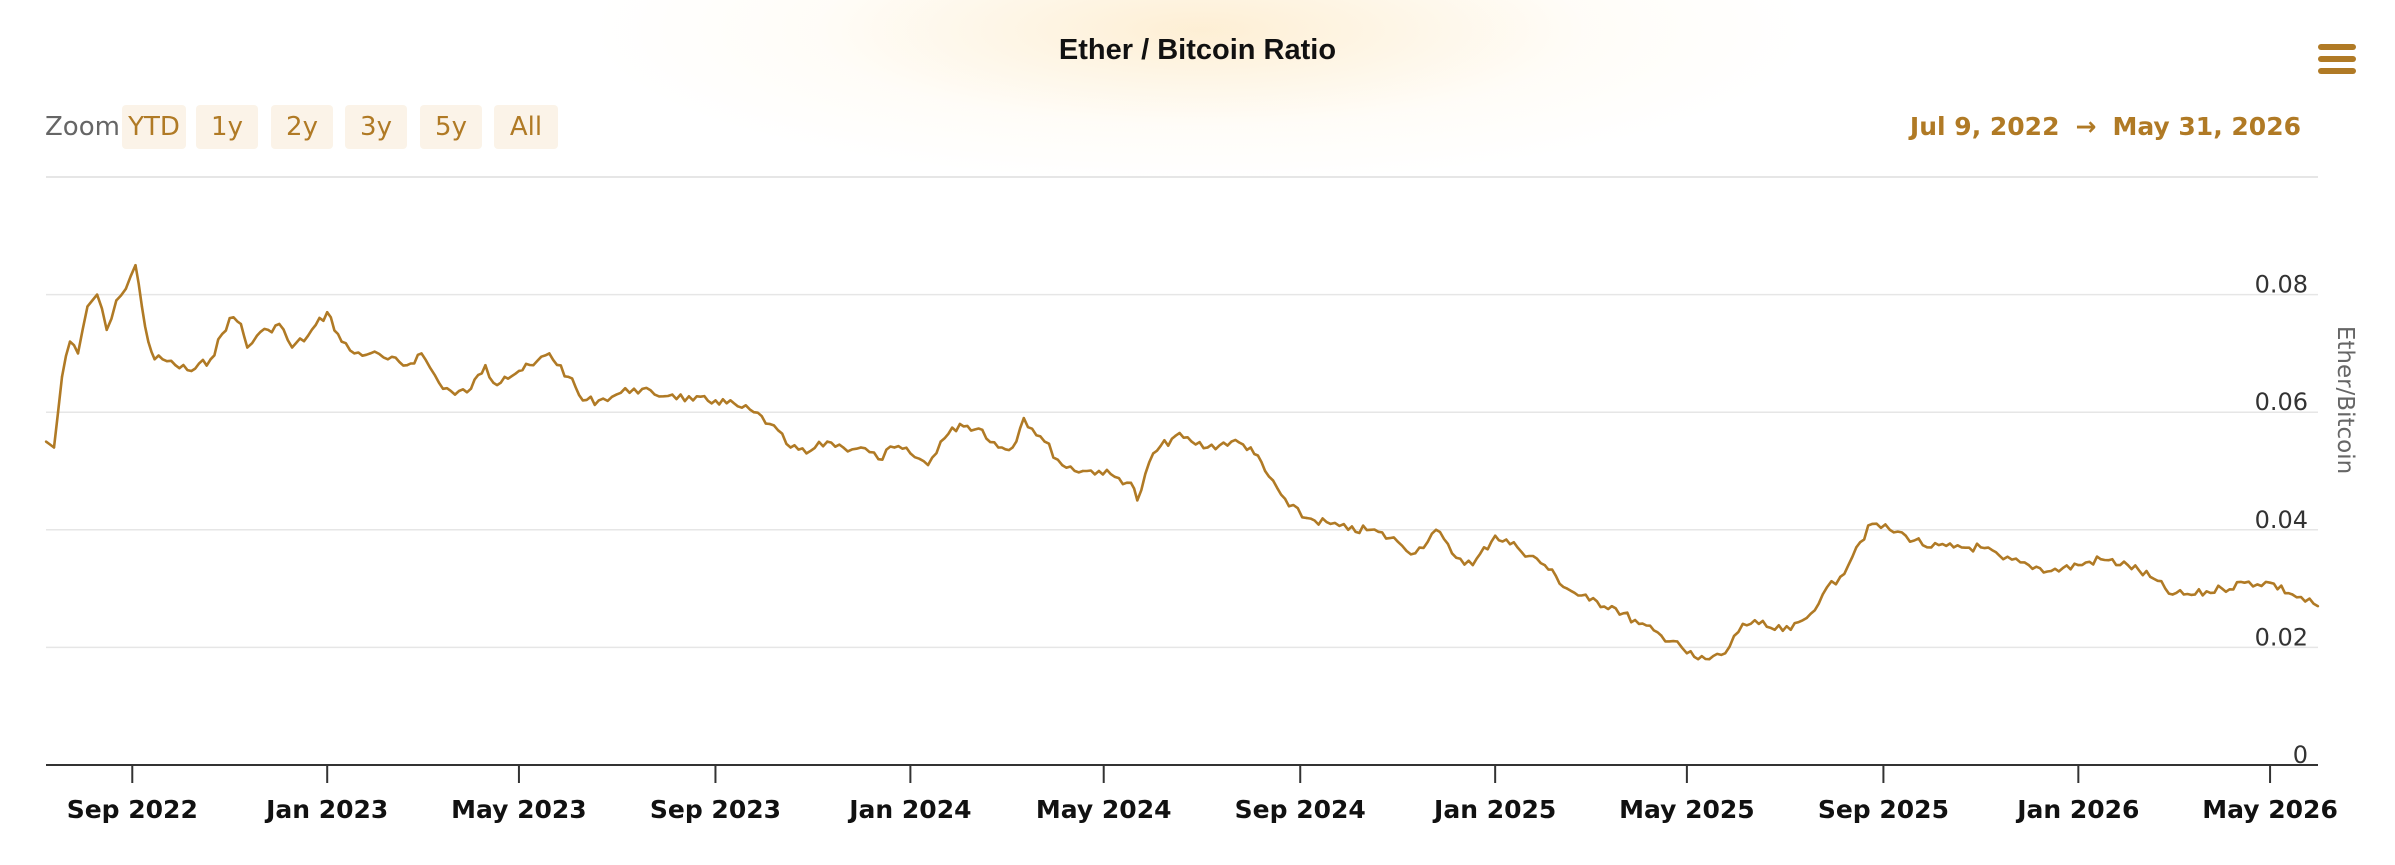  What do you see at coordinates (2281, 285) in the screenshot?
I see `y-tick-label: 0.08` at bounding box center [2281, 285].